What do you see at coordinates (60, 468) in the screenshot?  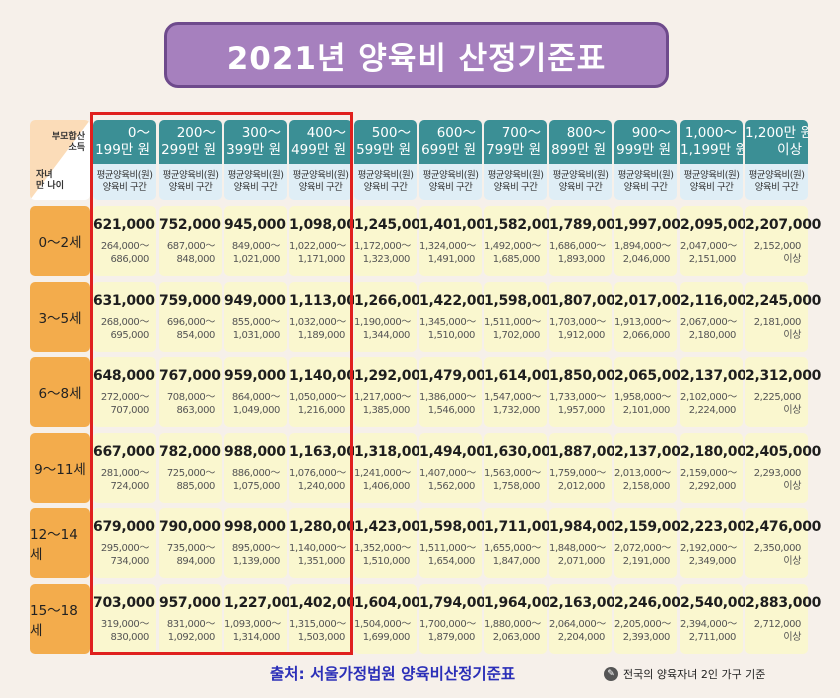 I see `age-group-label: 9～11세` at bounding box center [60, 468].